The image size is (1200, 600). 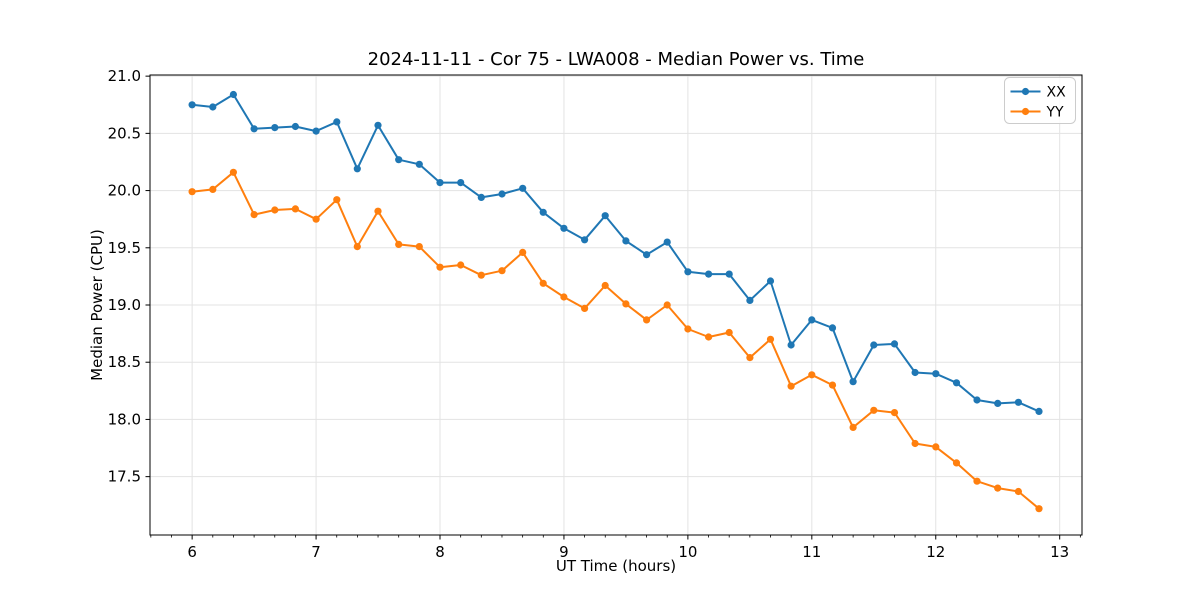 What do you see at coordinates (124, 419) in the screenshot?
I see `y-tick-label: 18.0` at bounding box center [124, 419].